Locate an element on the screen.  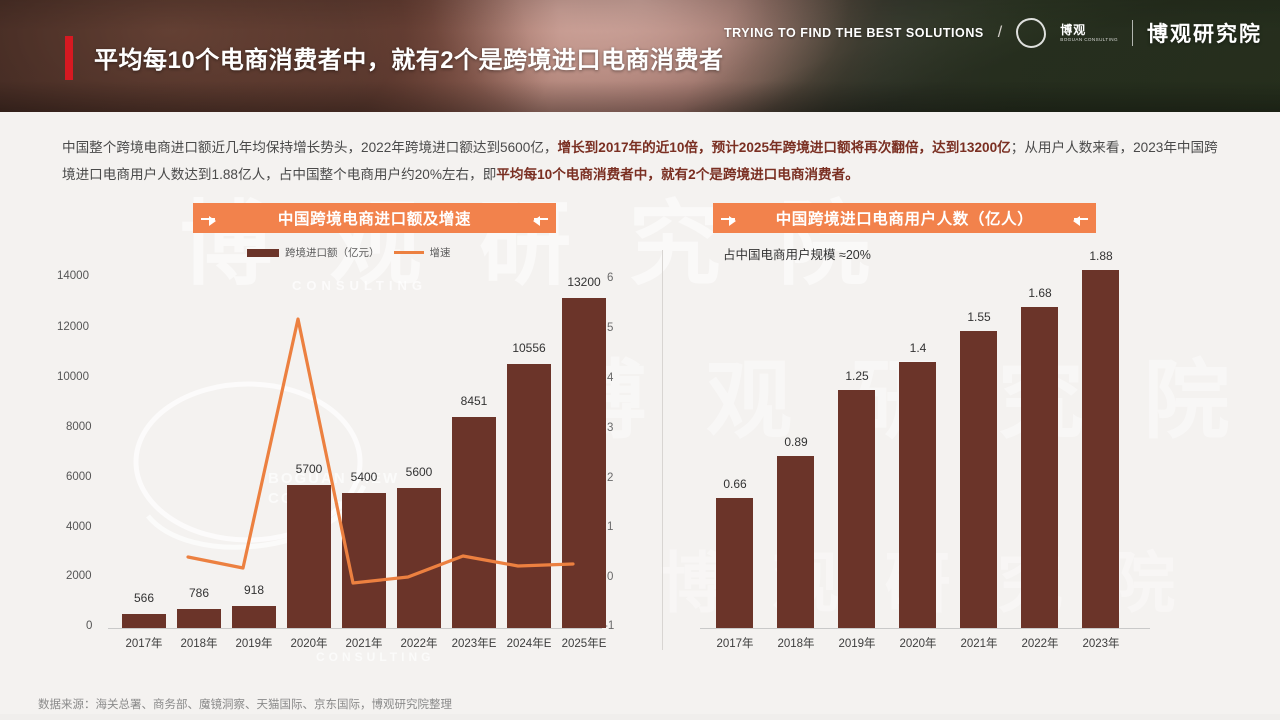
page-title: 平均每10个电商消费者中，就有2个是跨境进口电商消费者 is located at coordinates (409, 60).